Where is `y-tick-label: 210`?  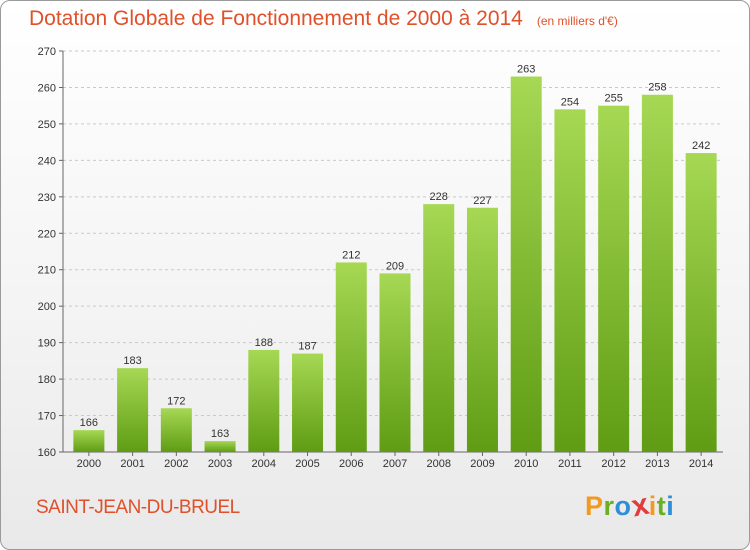
y-tick-label: 210 is located at coordinates (47, 271).